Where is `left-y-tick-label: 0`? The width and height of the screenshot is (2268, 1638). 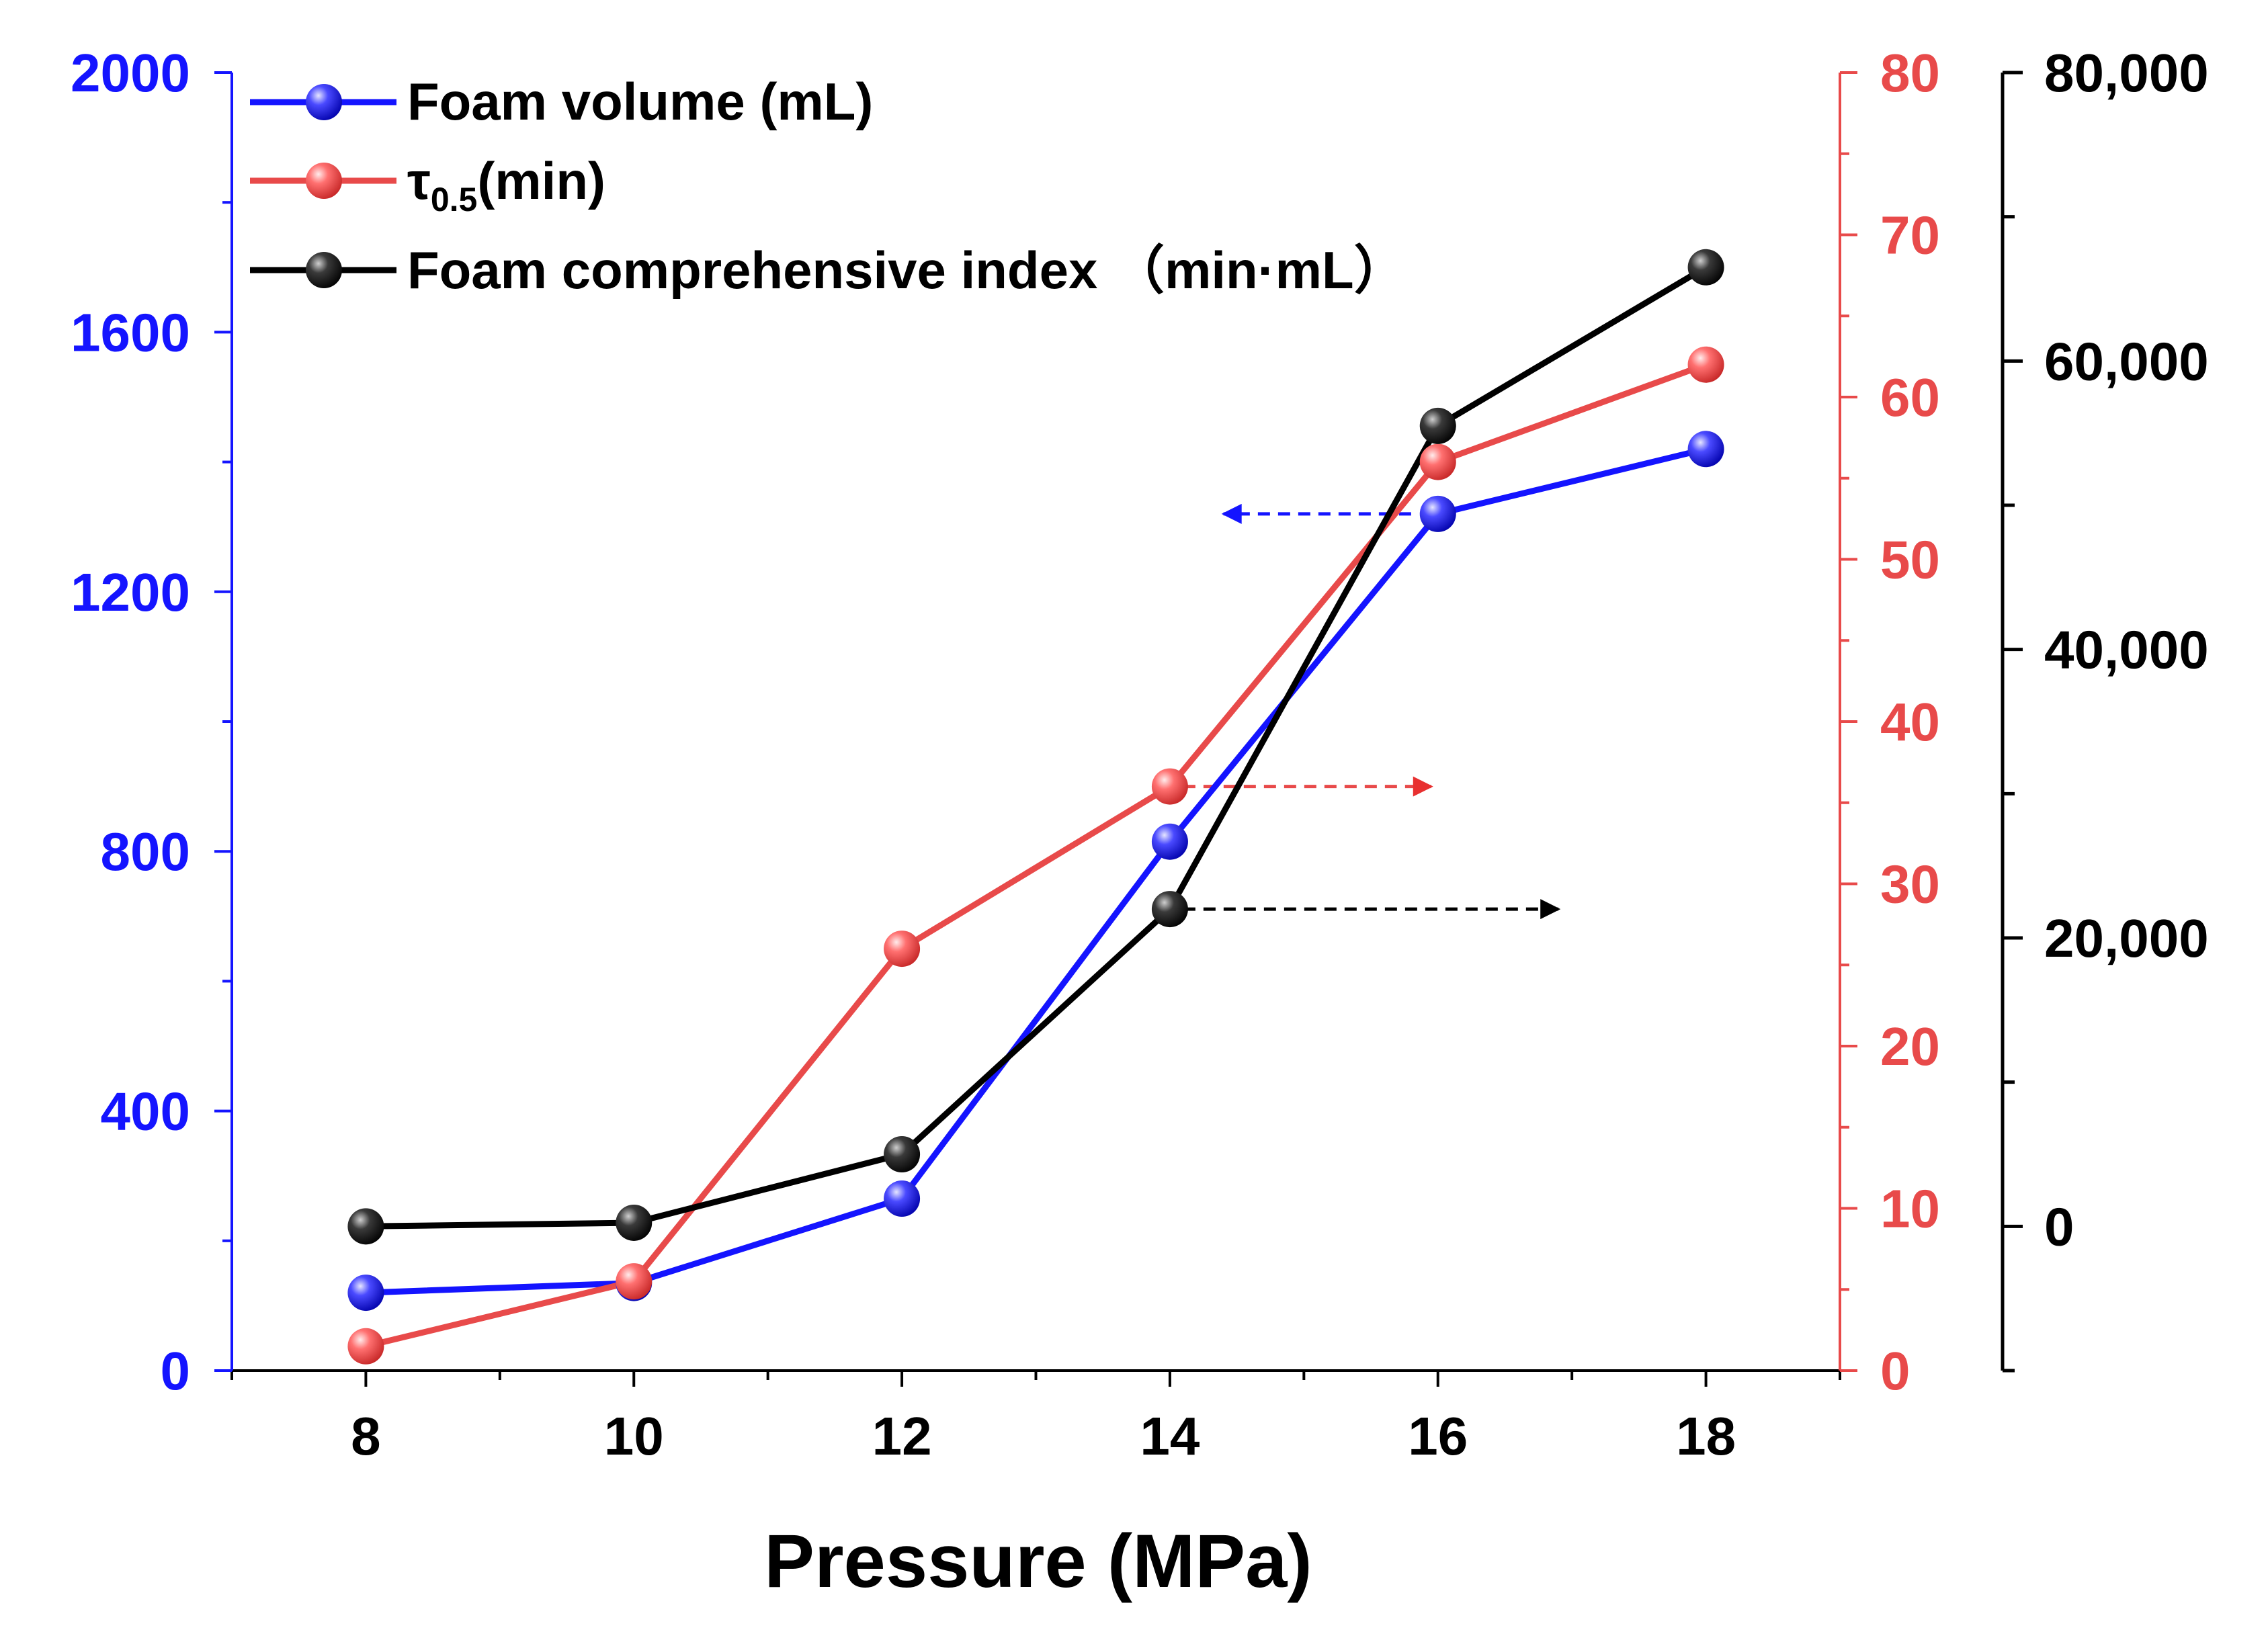
left-y-tick-label: 0 is located at coordinates (176, 1371).